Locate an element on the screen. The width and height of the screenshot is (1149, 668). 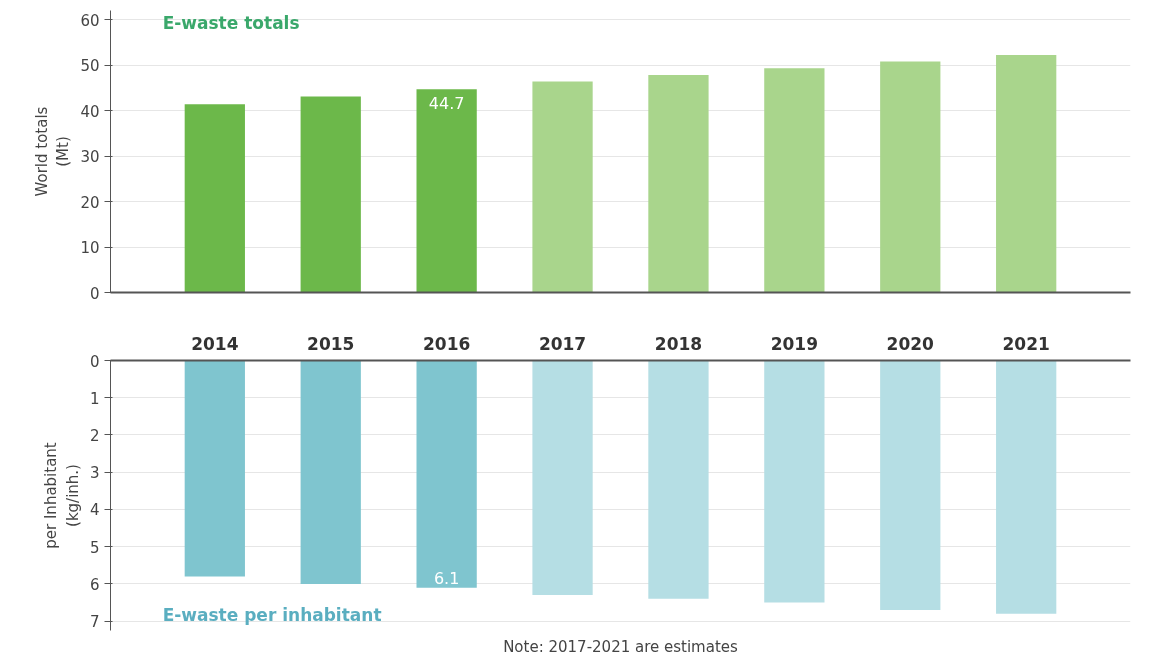
y-tick-label: 4 is located at coordinates (94, 510).